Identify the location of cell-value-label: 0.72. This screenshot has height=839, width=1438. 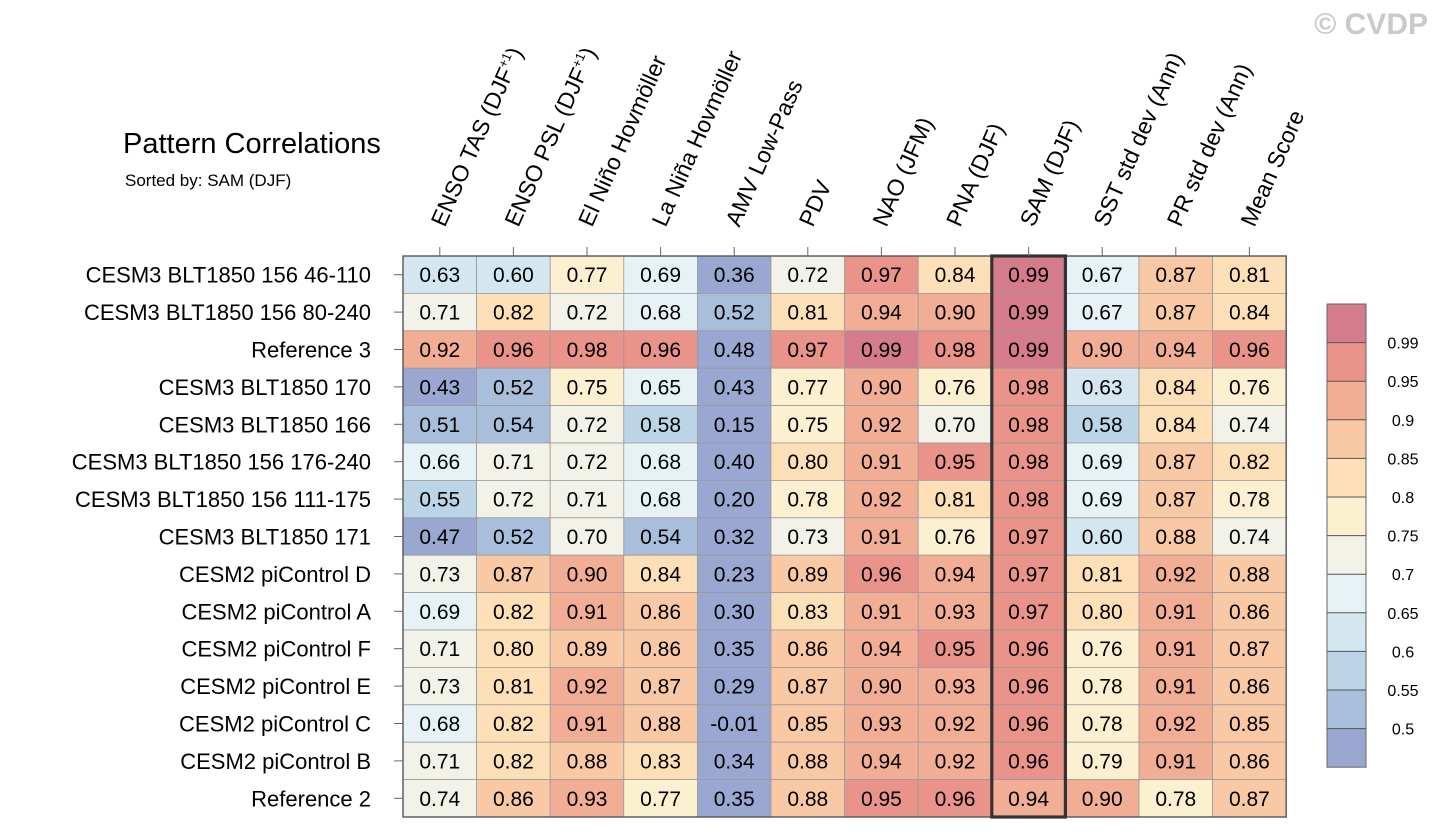
(587, 425).